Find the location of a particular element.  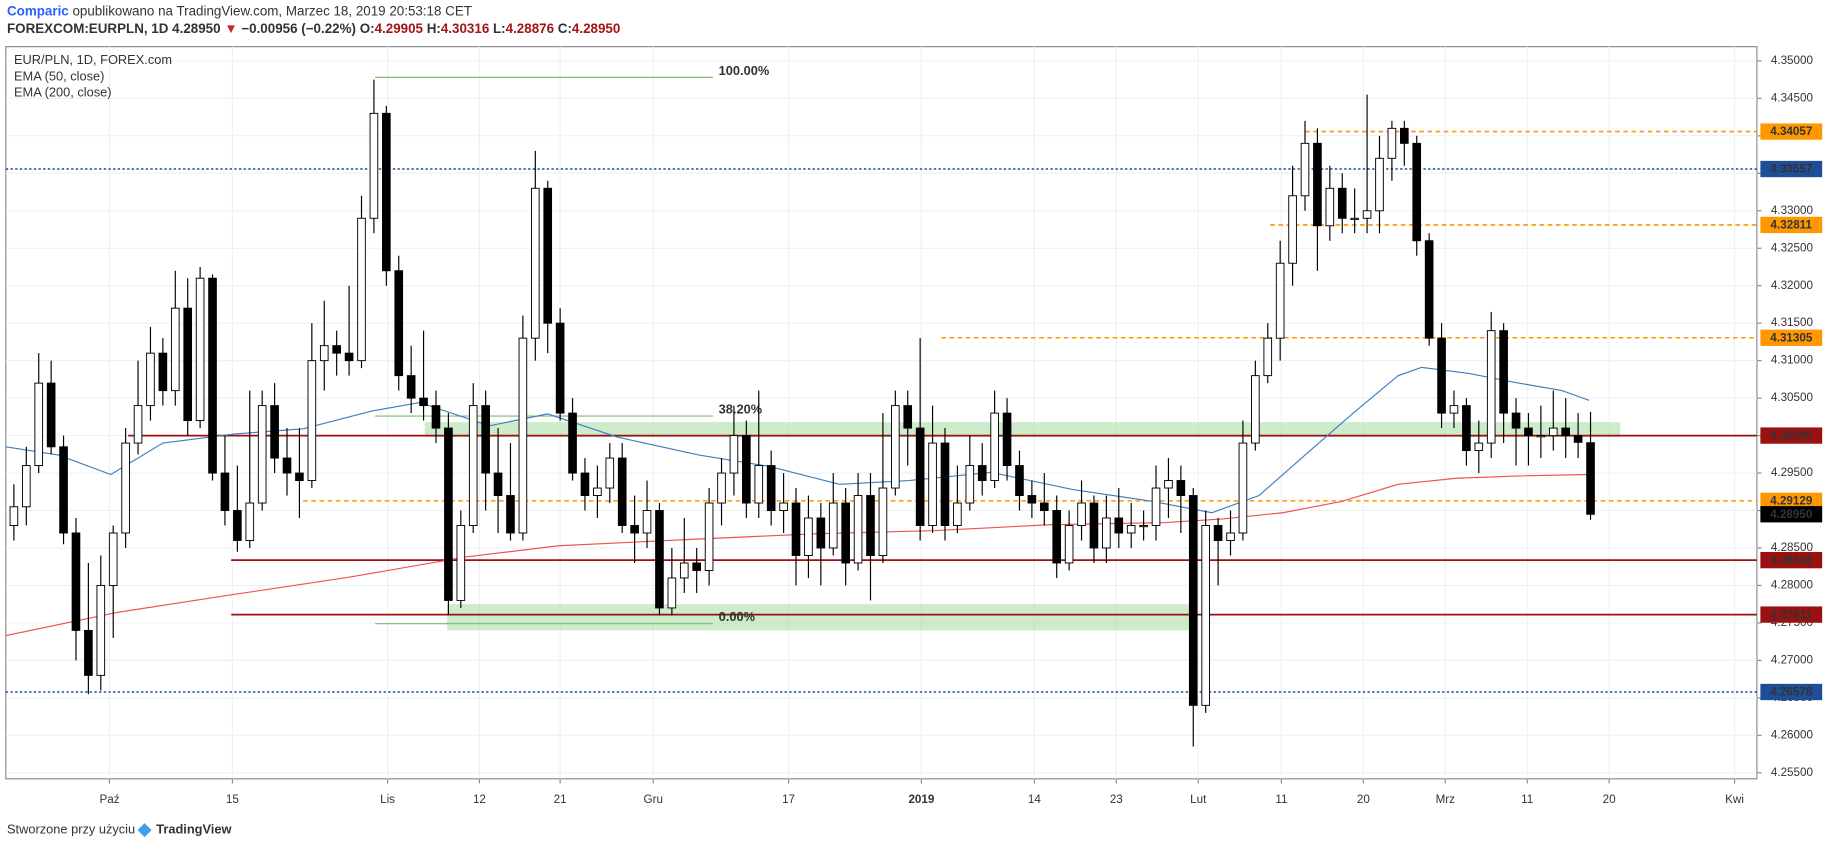

ohlc-value: 4.30316 is located at coordinates (465, 28).